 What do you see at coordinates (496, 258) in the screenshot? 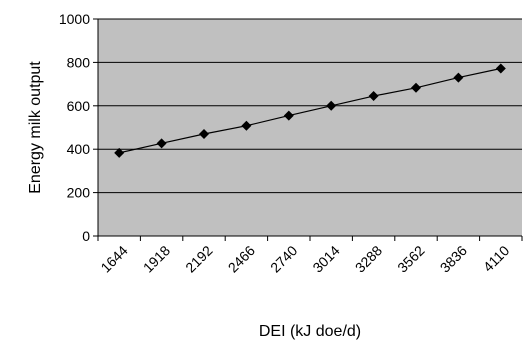
I see `x-tick-label: 4110` at bounding box center [496, 258].